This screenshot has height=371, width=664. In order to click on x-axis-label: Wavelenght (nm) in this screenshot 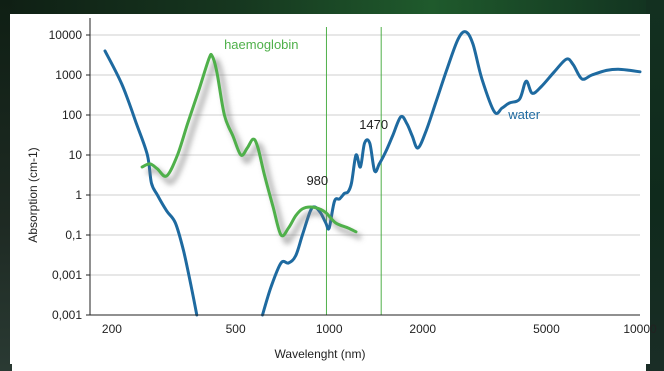, I will do `click(320, 354)`.